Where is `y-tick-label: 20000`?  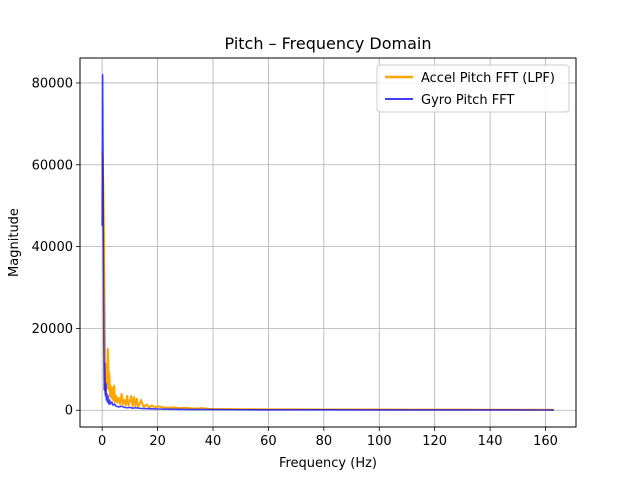 y-tick-label: 20000 is located at coordinates (52, 329).